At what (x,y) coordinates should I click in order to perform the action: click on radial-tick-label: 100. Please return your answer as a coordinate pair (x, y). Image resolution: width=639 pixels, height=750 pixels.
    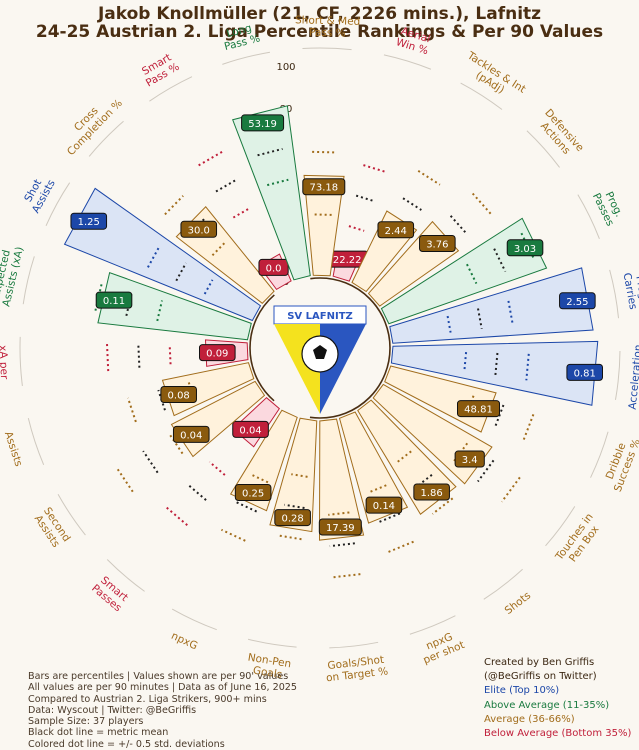
    Looking at the image, I should click on (285, 67).